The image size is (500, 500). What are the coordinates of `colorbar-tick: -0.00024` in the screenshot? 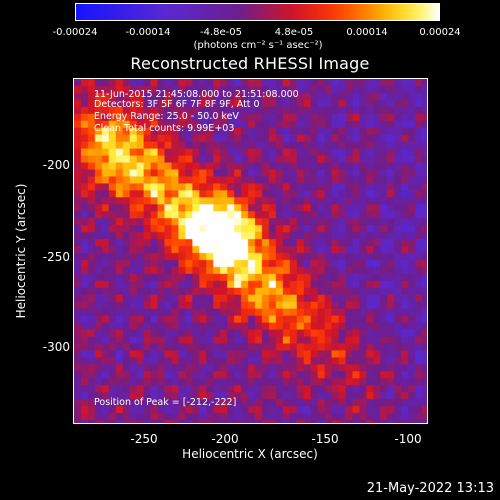 It's located at (75, 32).